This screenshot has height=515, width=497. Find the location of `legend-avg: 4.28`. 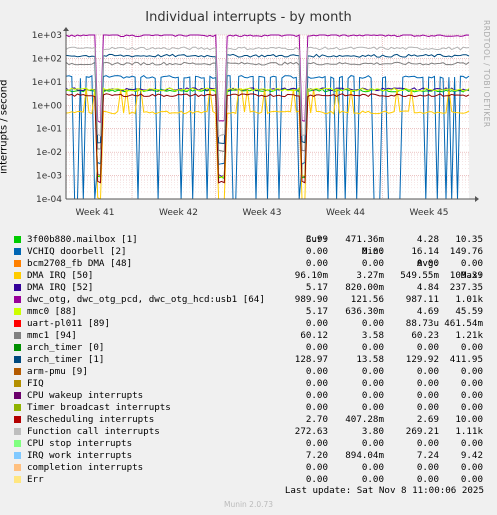

legend-avg: 4.28 is located at coordinates (427, 239).